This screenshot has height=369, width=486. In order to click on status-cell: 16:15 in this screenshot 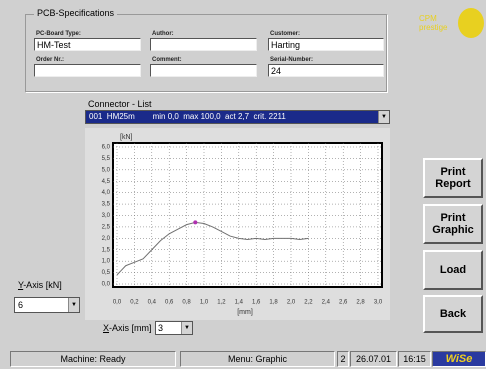, I will do `click(414, 359)`.